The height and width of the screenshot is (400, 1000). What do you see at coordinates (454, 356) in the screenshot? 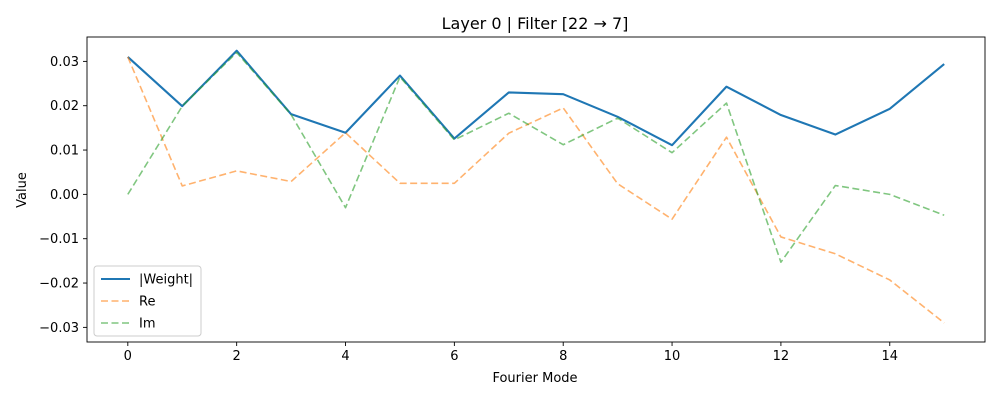
I see `x-tick-label: 6` at bounding box center [454, 356].